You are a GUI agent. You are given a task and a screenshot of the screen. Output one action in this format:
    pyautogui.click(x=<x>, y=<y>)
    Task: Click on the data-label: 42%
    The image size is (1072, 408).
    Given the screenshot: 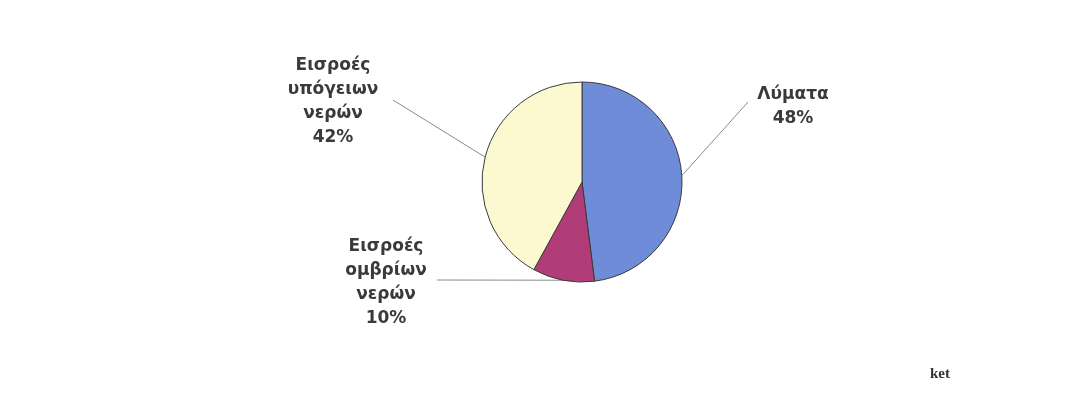 What is the action you would take?
    pyautogui.click(x=333, y=136)
    